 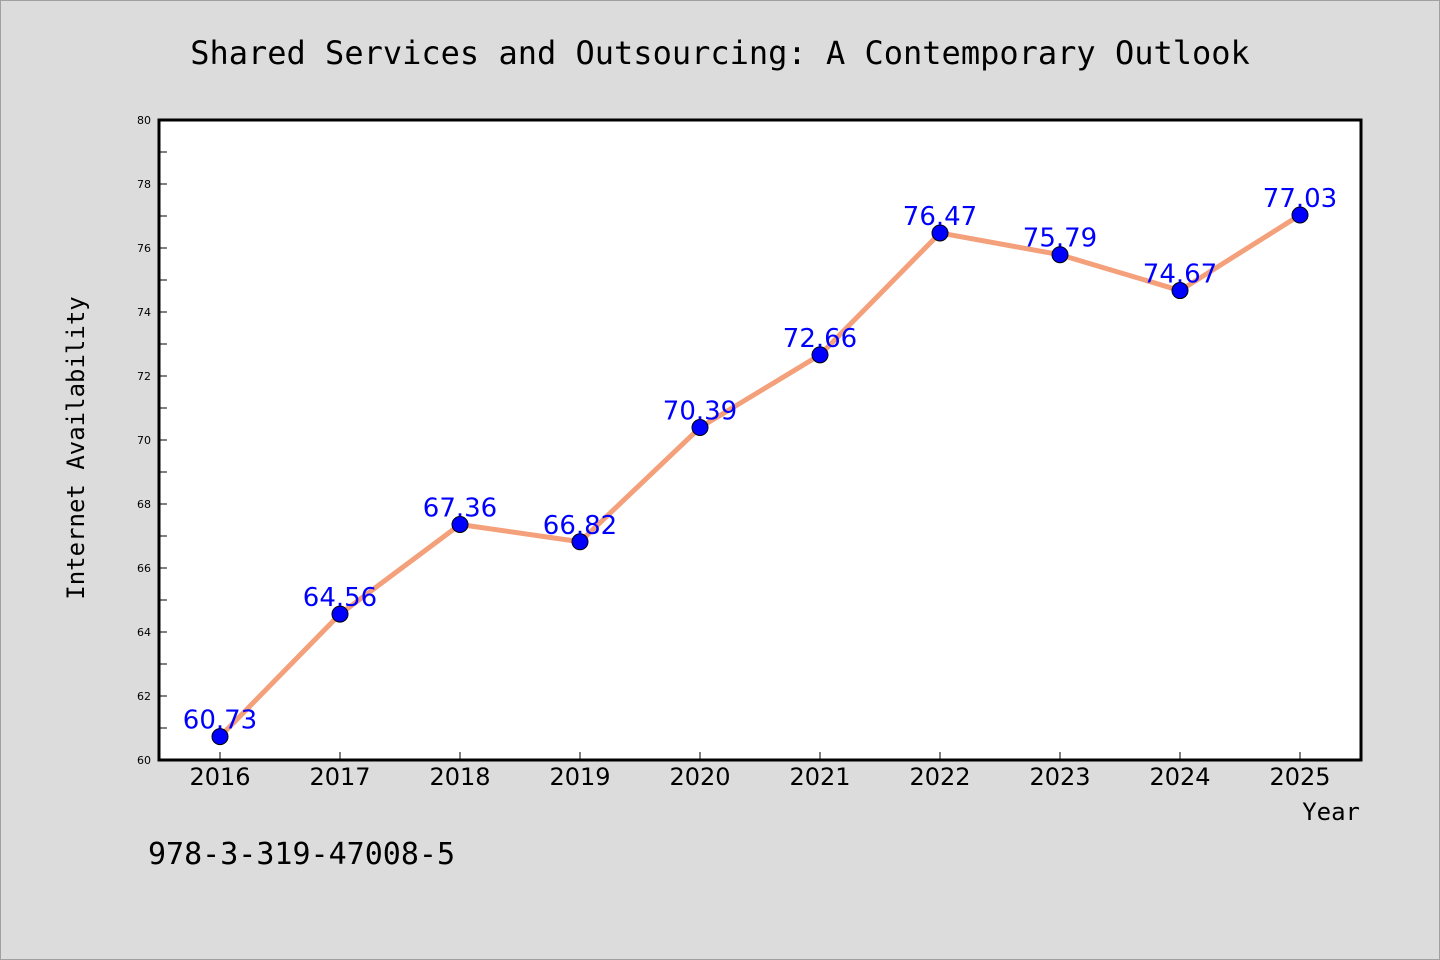 What do you see at coordinates (1059, 777) in the screenshot?
I see `x-tick-label: 2023` at bounding box center [1059, 777].